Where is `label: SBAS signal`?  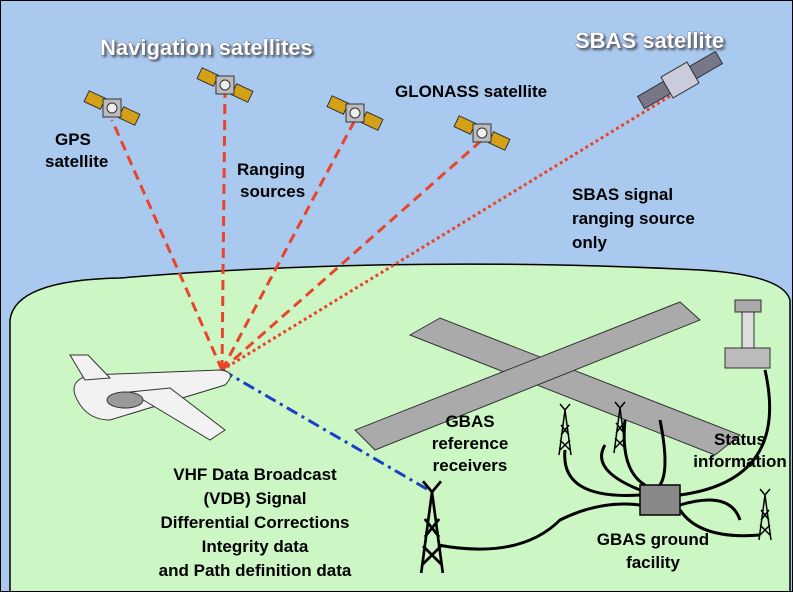 label: SBAS signal is located at coordinates (622, 194).